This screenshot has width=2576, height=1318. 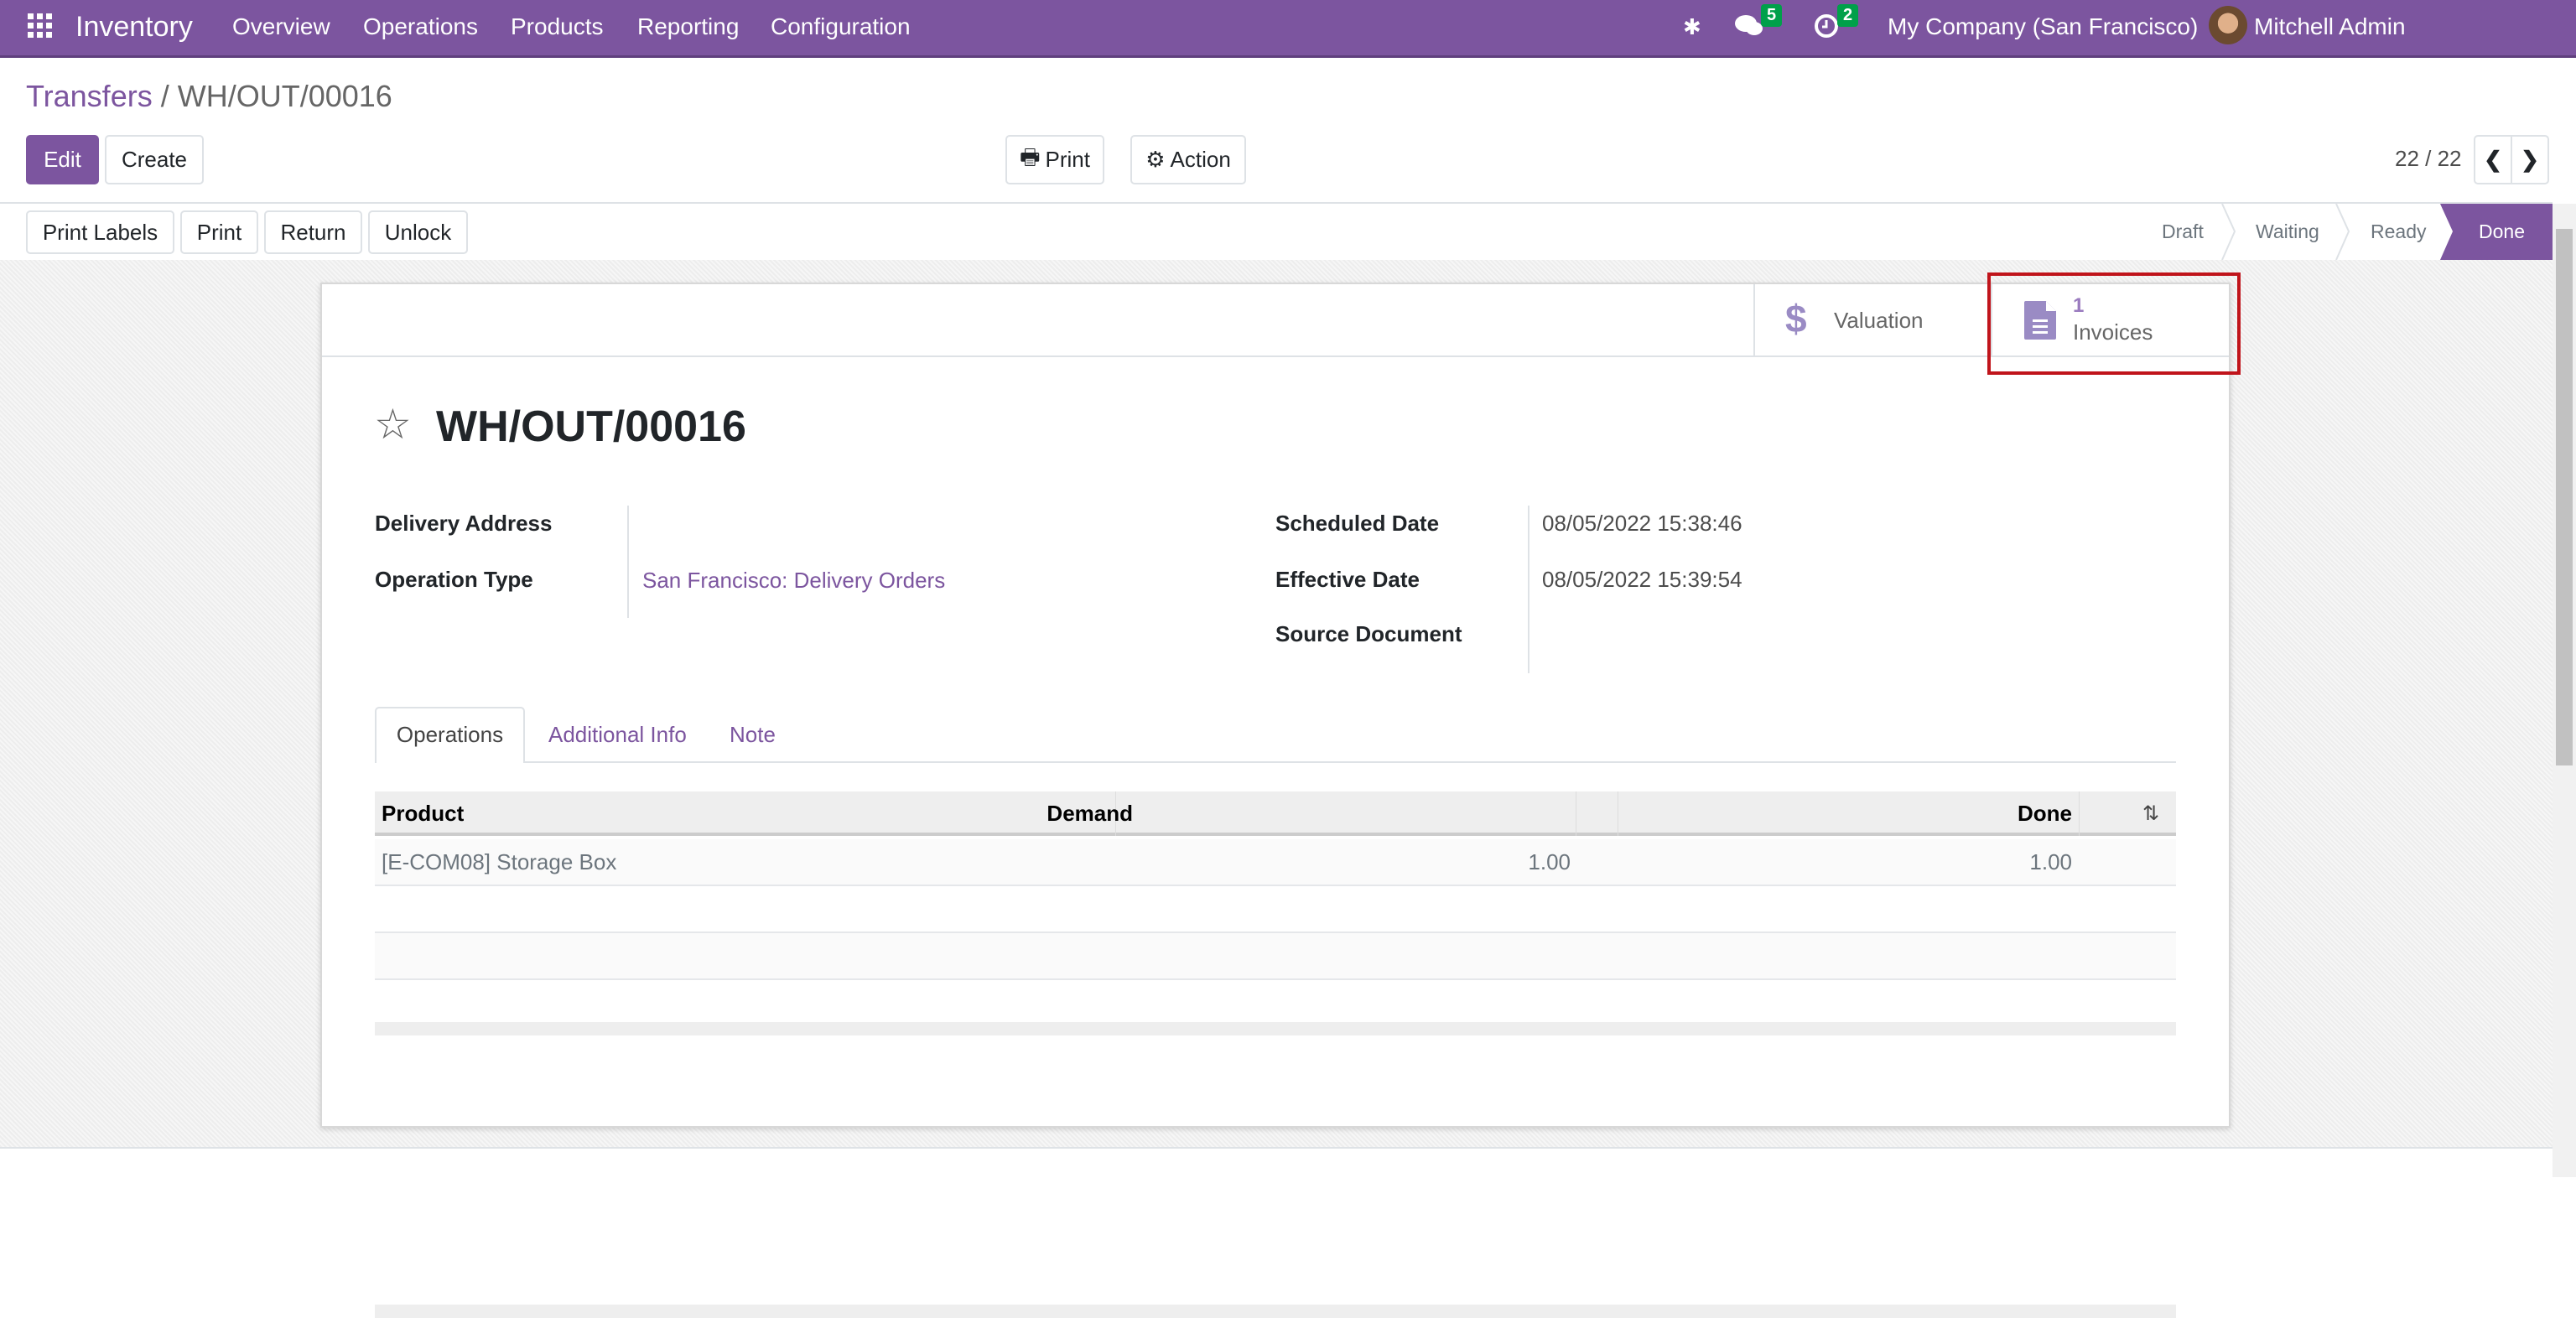 What do you see at coordinates (2151, 813) in the screenshot?
I see `optional-columns-icon: ⇅` at bounding box center [2151, 813].